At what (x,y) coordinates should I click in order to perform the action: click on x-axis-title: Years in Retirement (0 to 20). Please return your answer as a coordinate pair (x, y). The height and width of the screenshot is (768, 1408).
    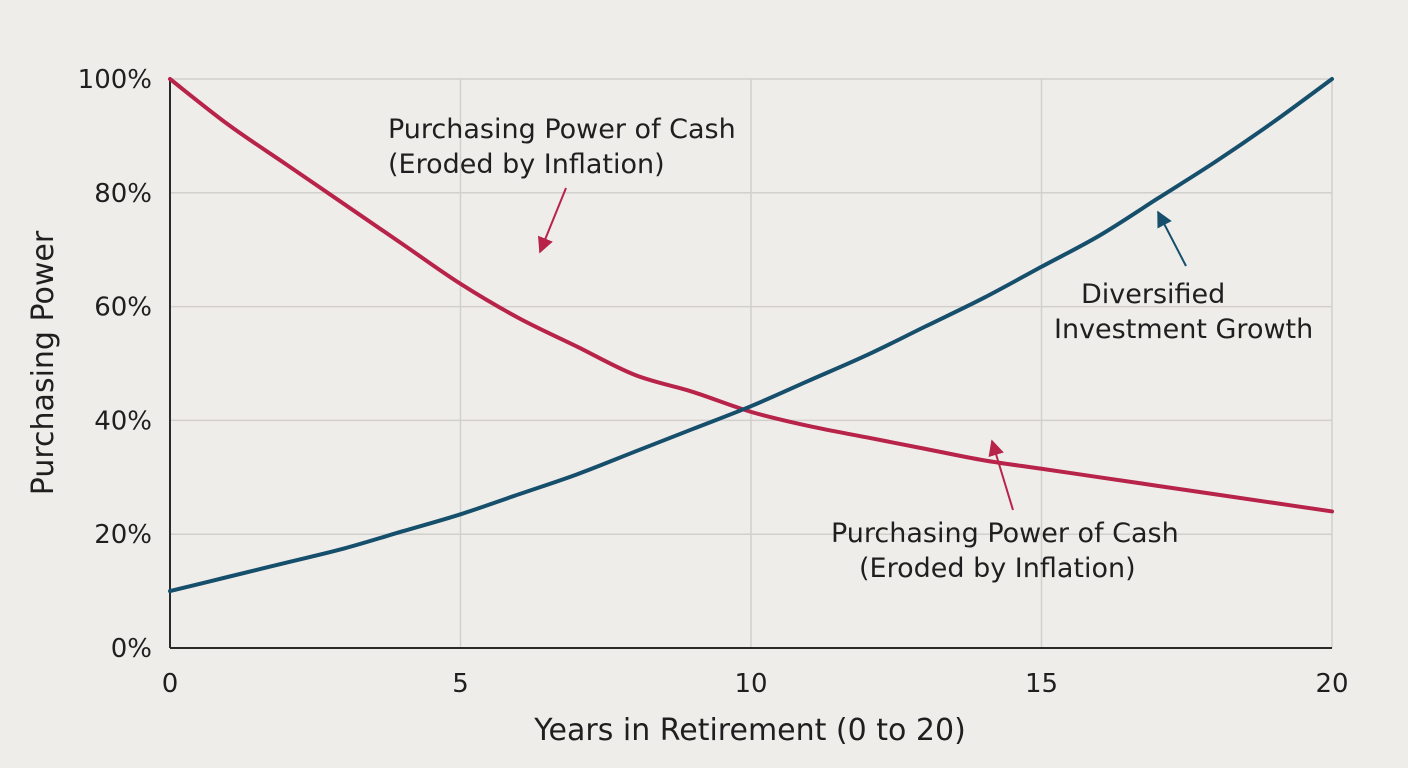
    Looking at the image, I should click on (749, 730).